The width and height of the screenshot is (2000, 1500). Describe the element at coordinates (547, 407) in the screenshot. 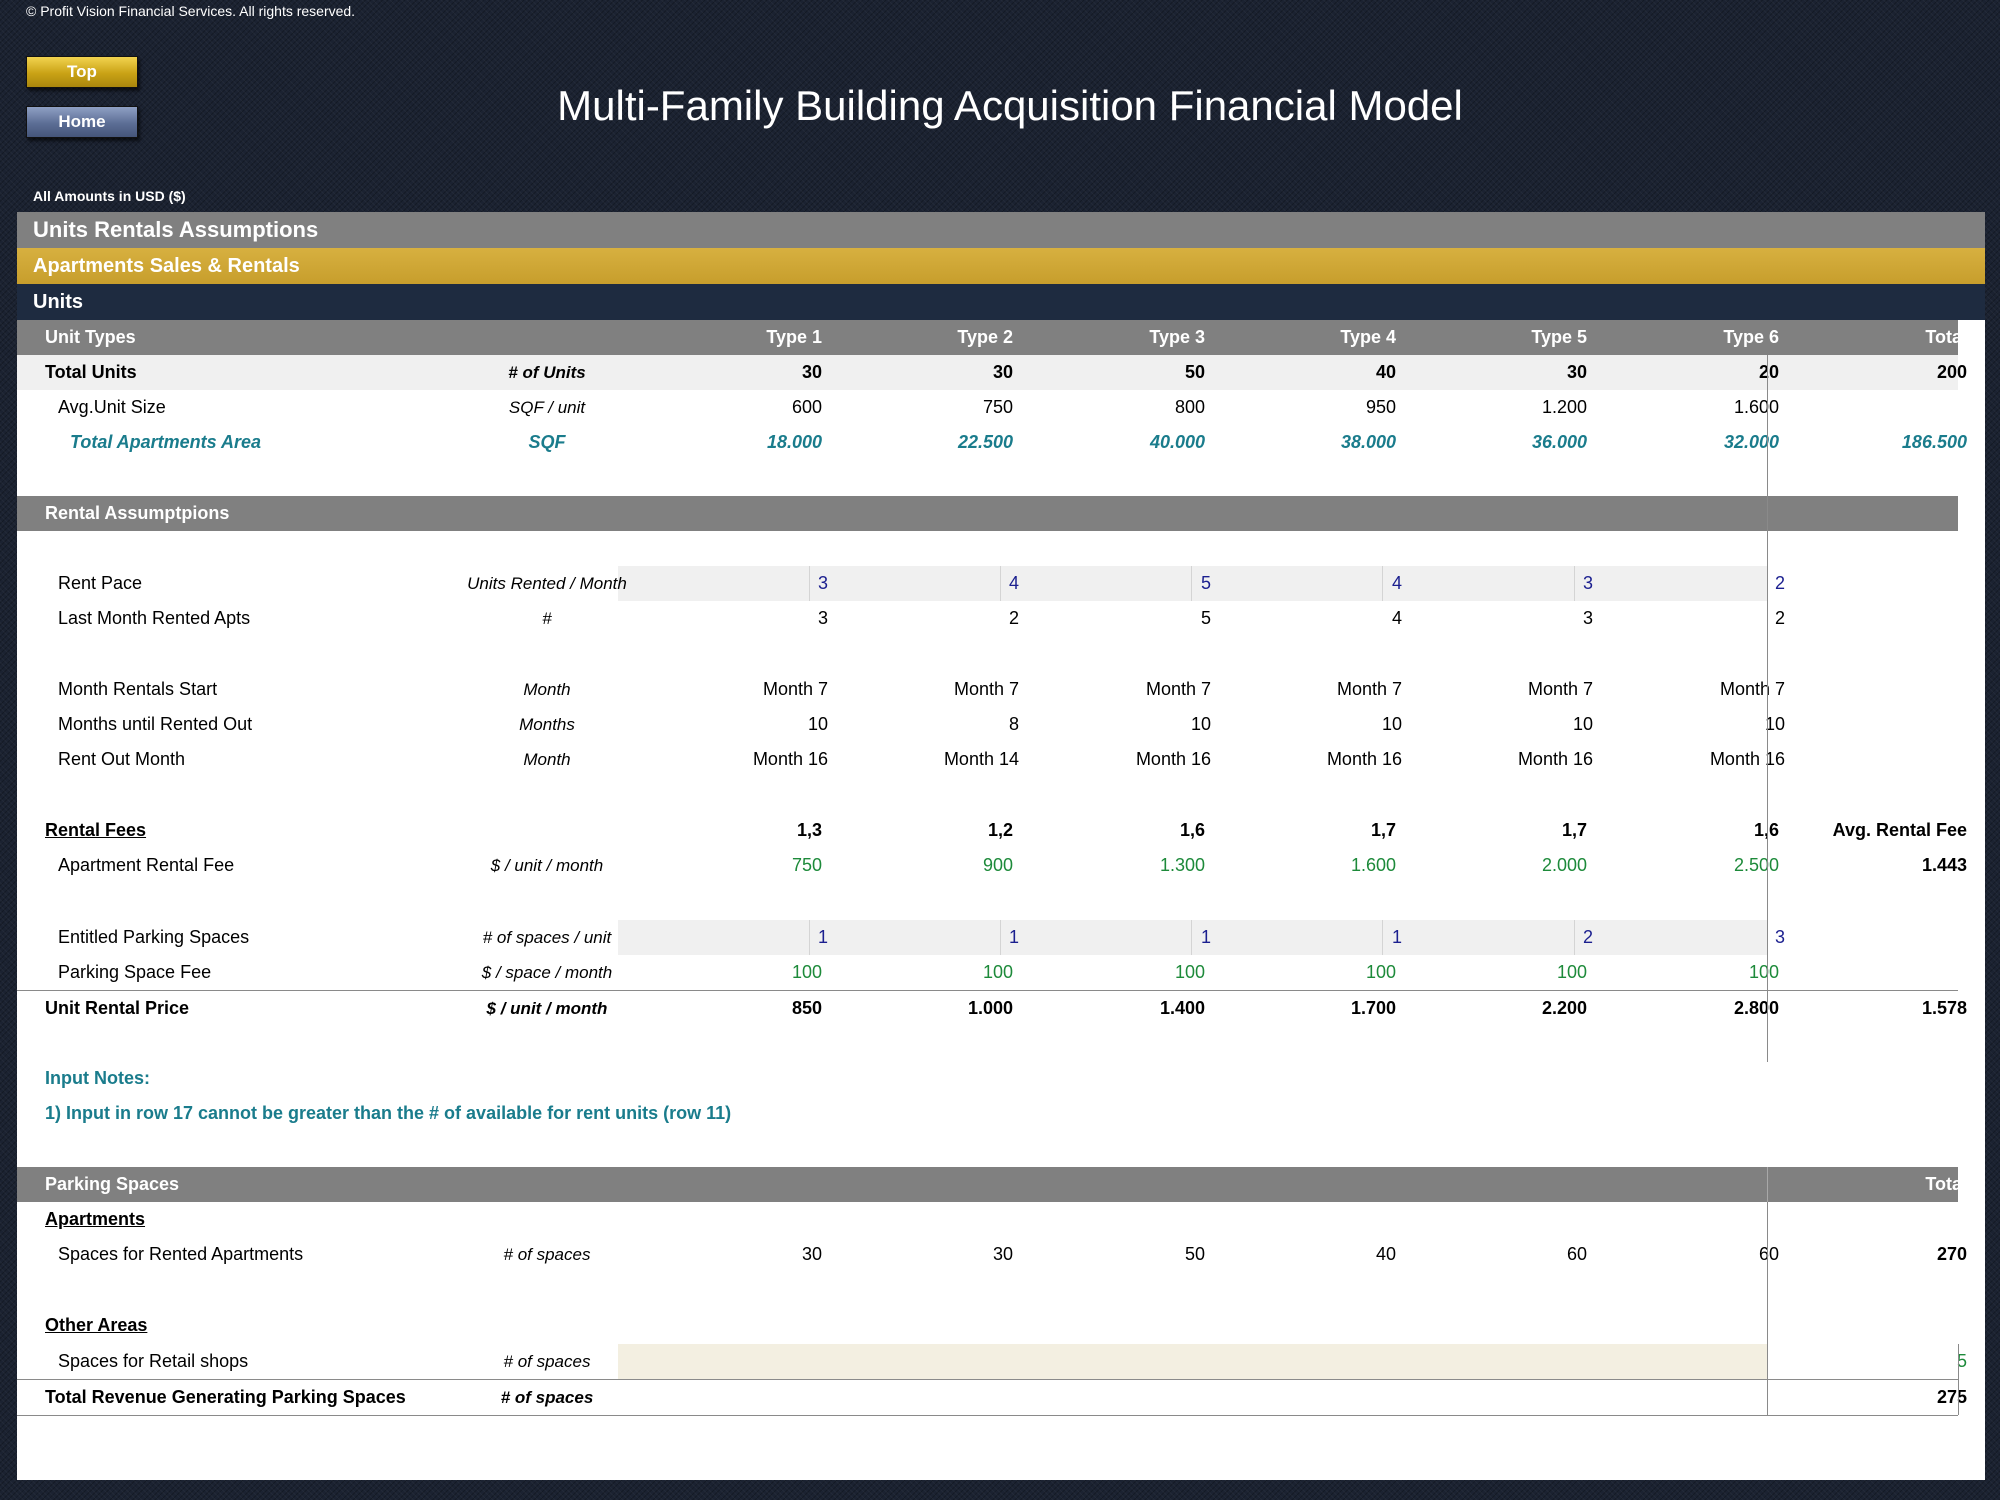

I see `row-unit: SQF / unit` at that location.